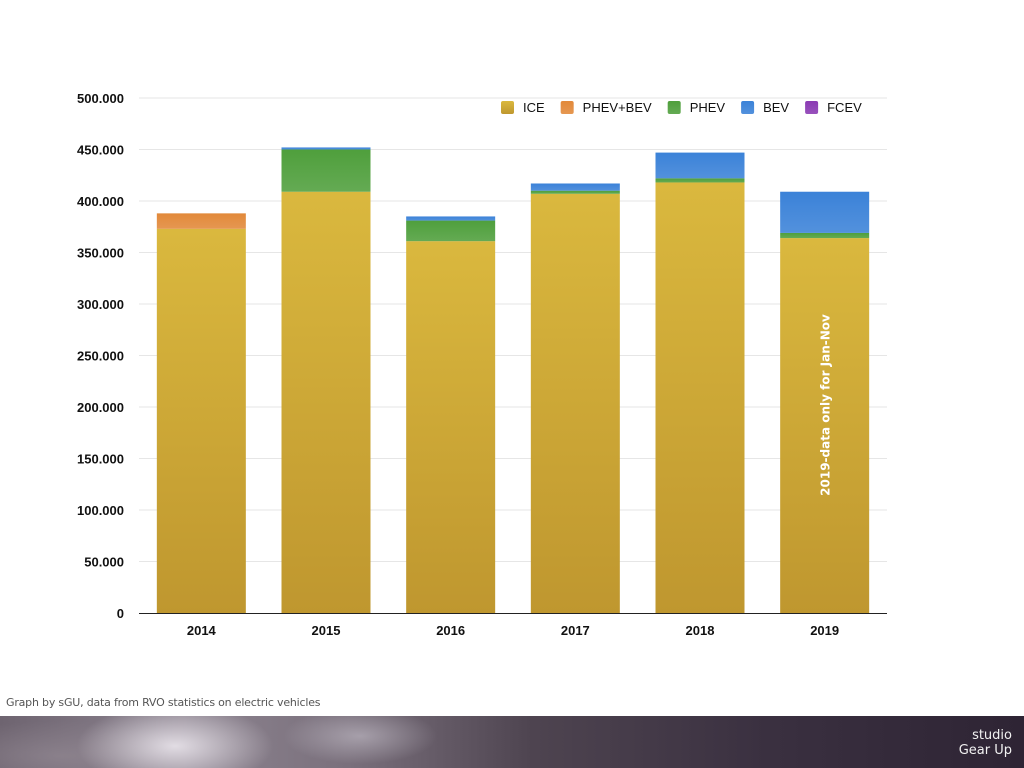 This screenshot has height=768, width=1024. What do you see at coordinates (512, 742) in the screenshot?
I see `footer-banner` at bounding box center [512, 742].